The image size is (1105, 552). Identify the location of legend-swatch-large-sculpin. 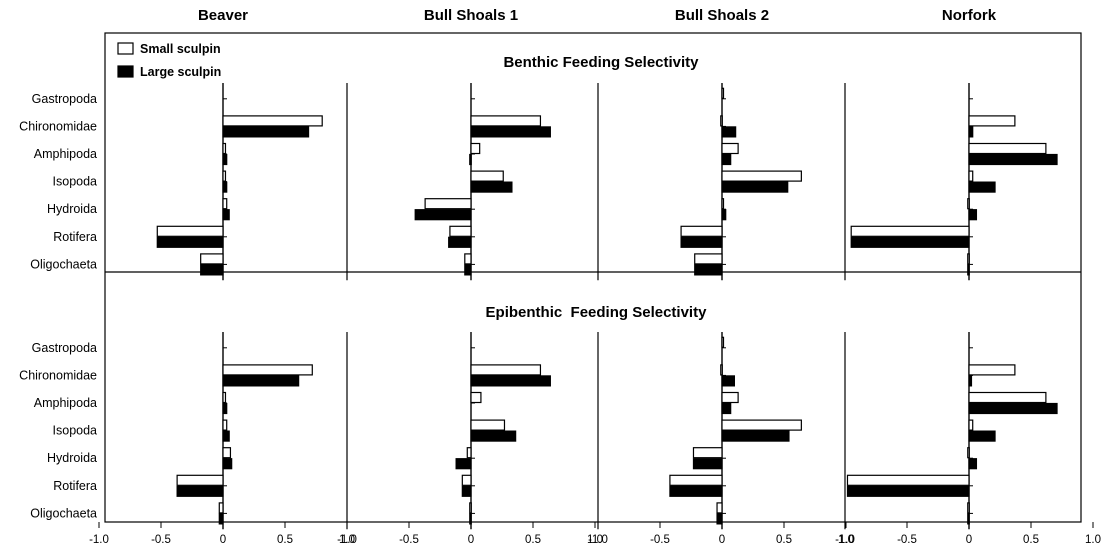
(125, 71).